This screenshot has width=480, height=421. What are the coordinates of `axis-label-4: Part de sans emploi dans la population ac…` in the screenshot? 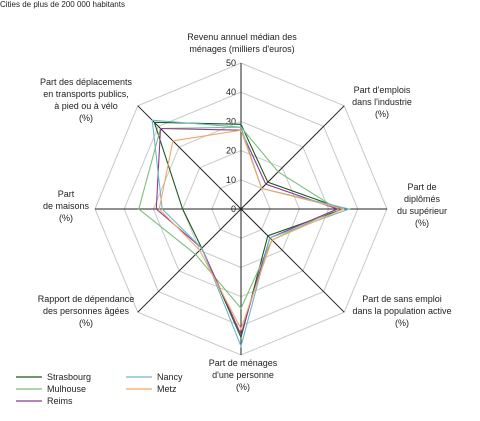 It's located at (401, 311).